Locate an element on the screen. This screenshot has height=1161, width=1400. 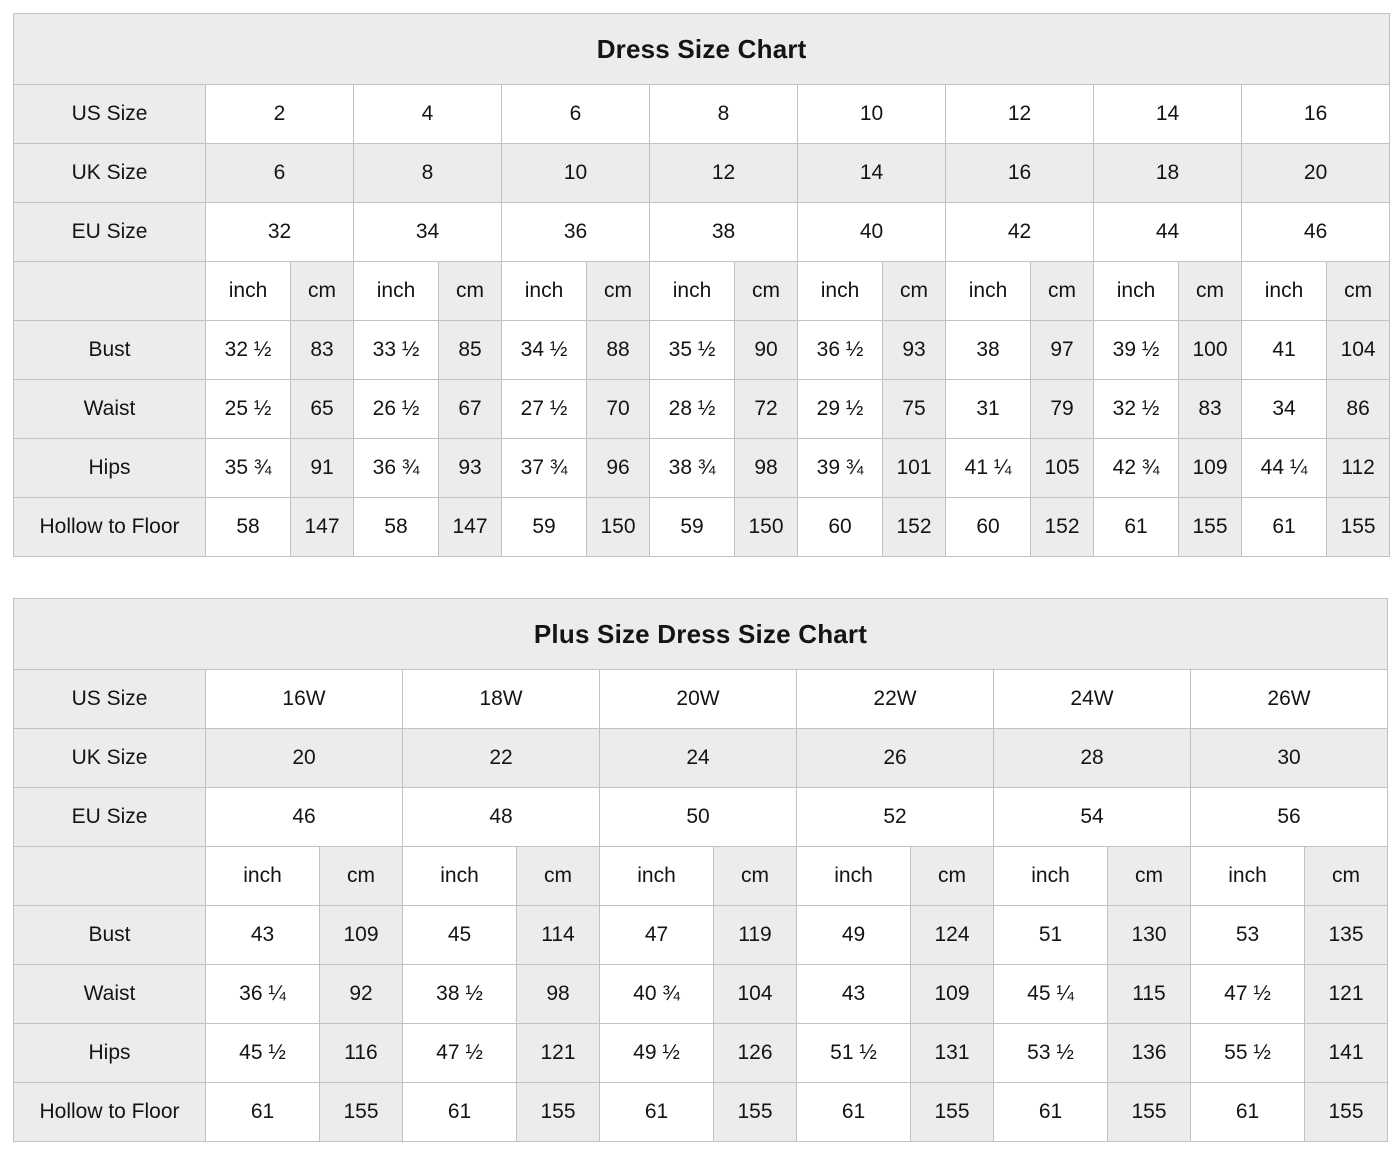
bust-cm-value: 88 is located at coordinates (618, 350).